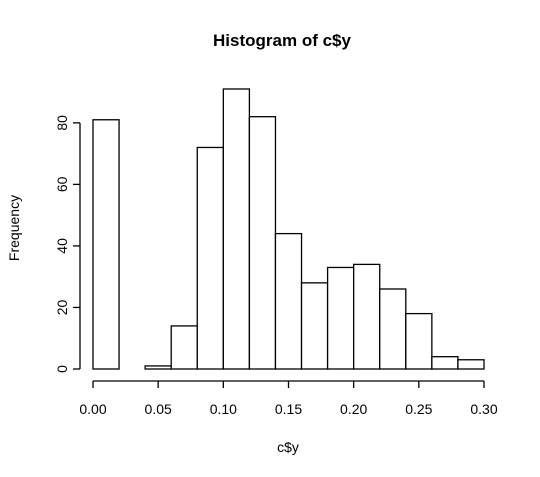 Image resolution: width=540 pixels, height=477 pixels. Describe the element at coordinates (288, 447) in the screenshot. I see `x-axis-label: c$y` at that location.